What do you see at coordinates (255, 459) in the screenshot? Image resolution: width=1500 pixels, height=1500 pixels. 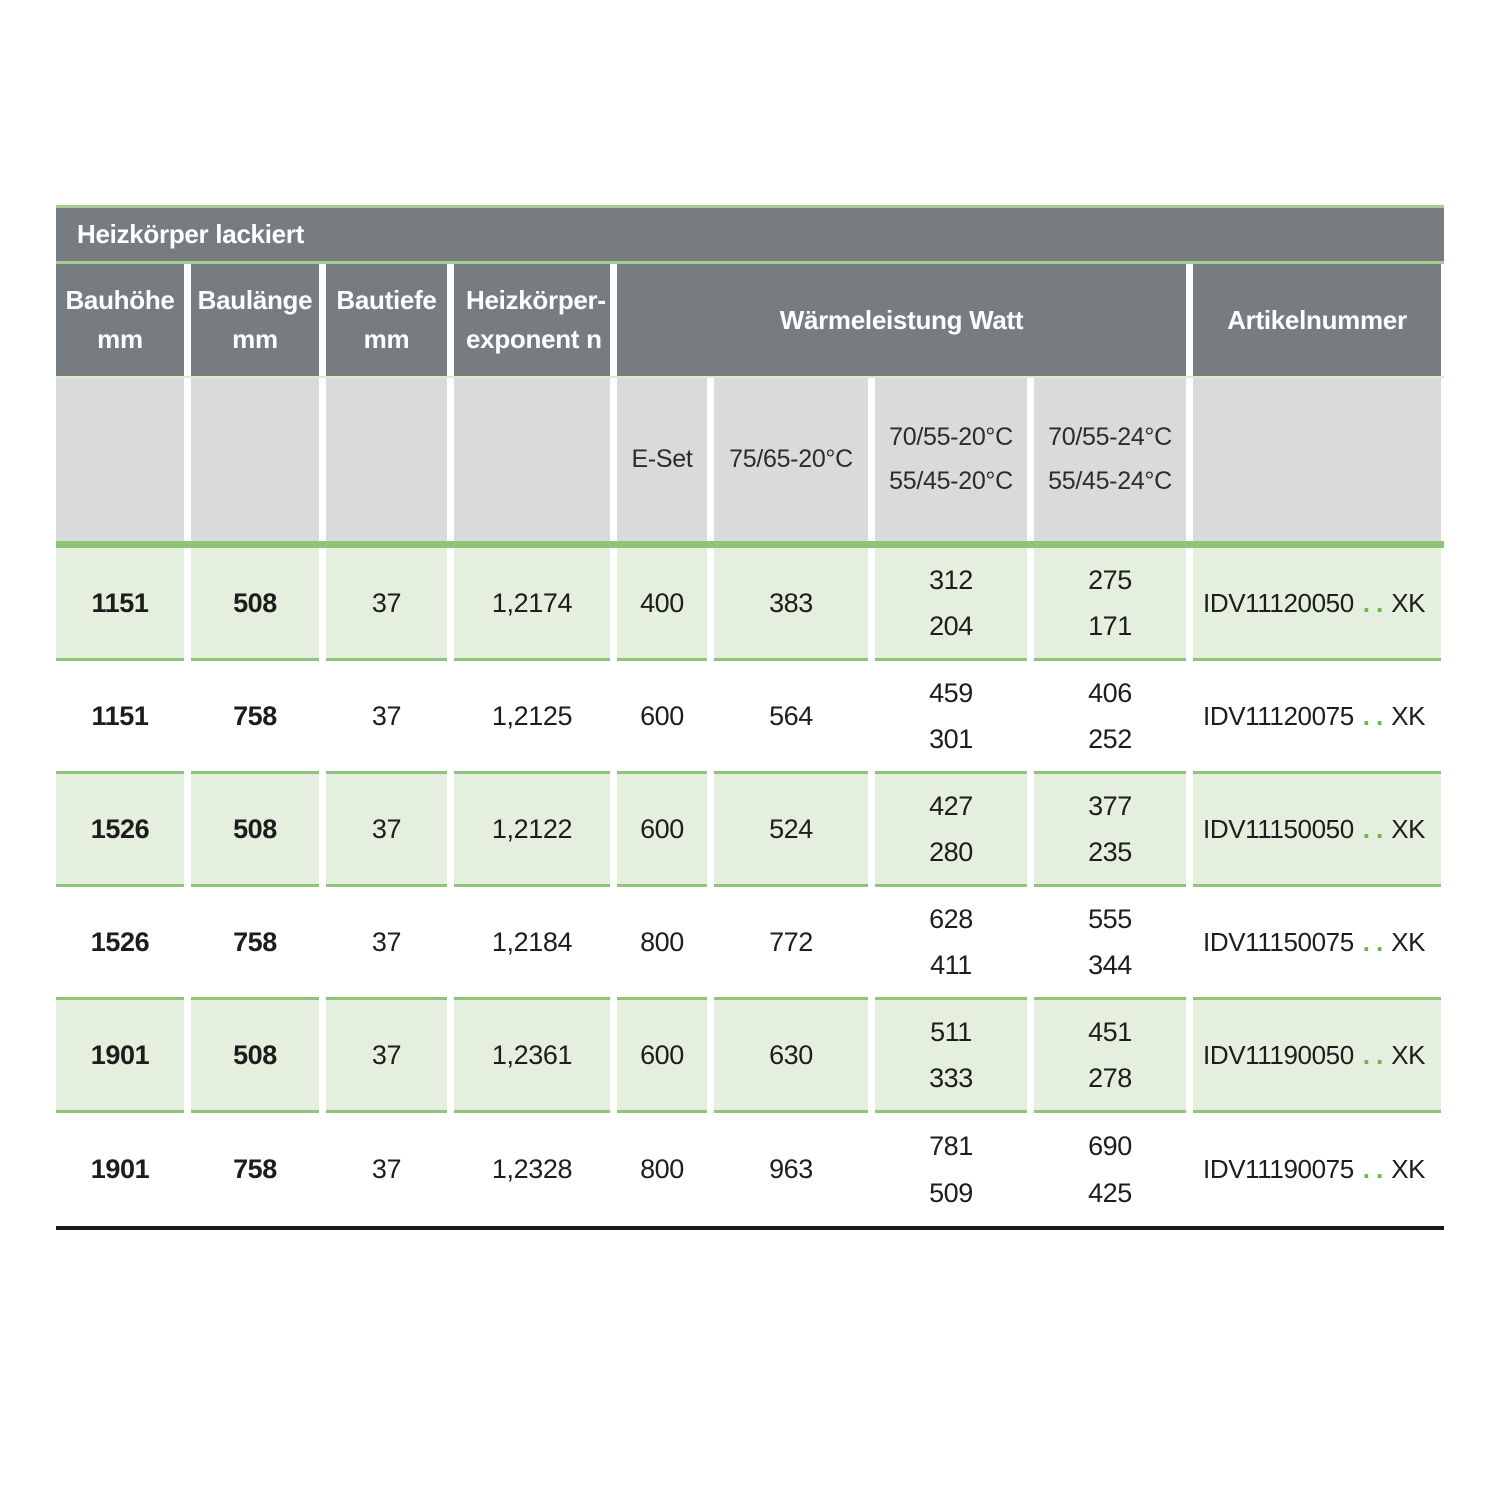 I see `subheader-empty-baulaenge` at bounding box center [255, 459].